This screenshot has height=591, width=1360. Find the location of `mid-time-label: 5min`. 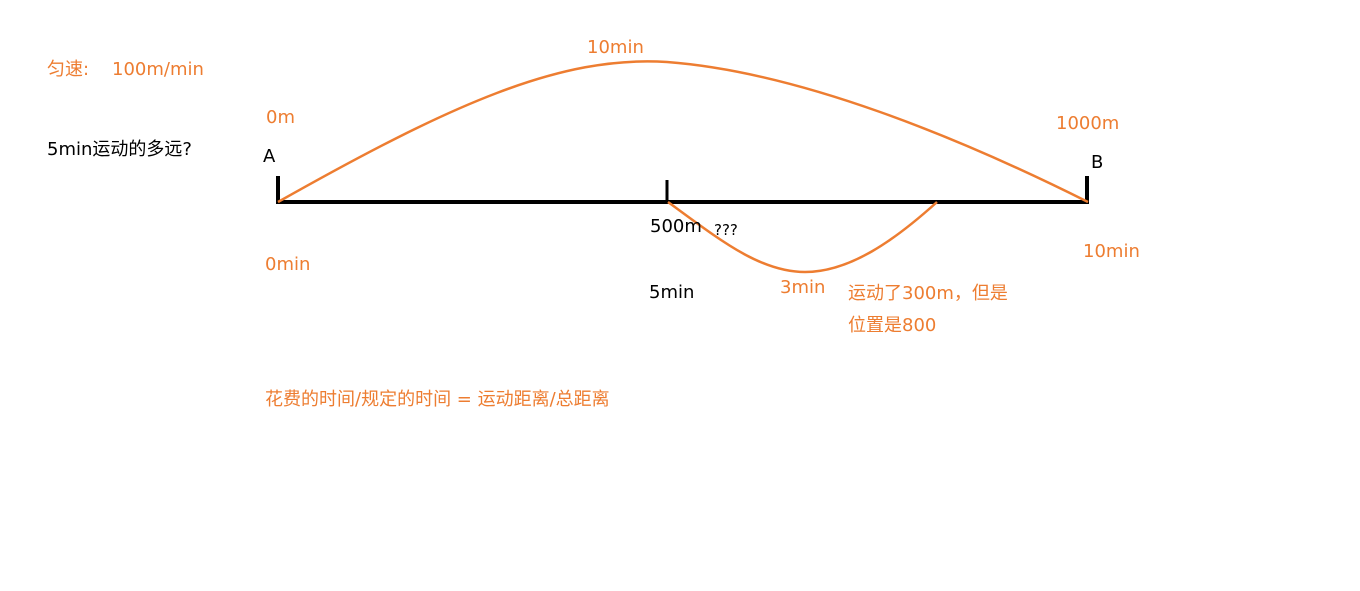

mid-time-label: 5min is located at coordinates (672, 292).